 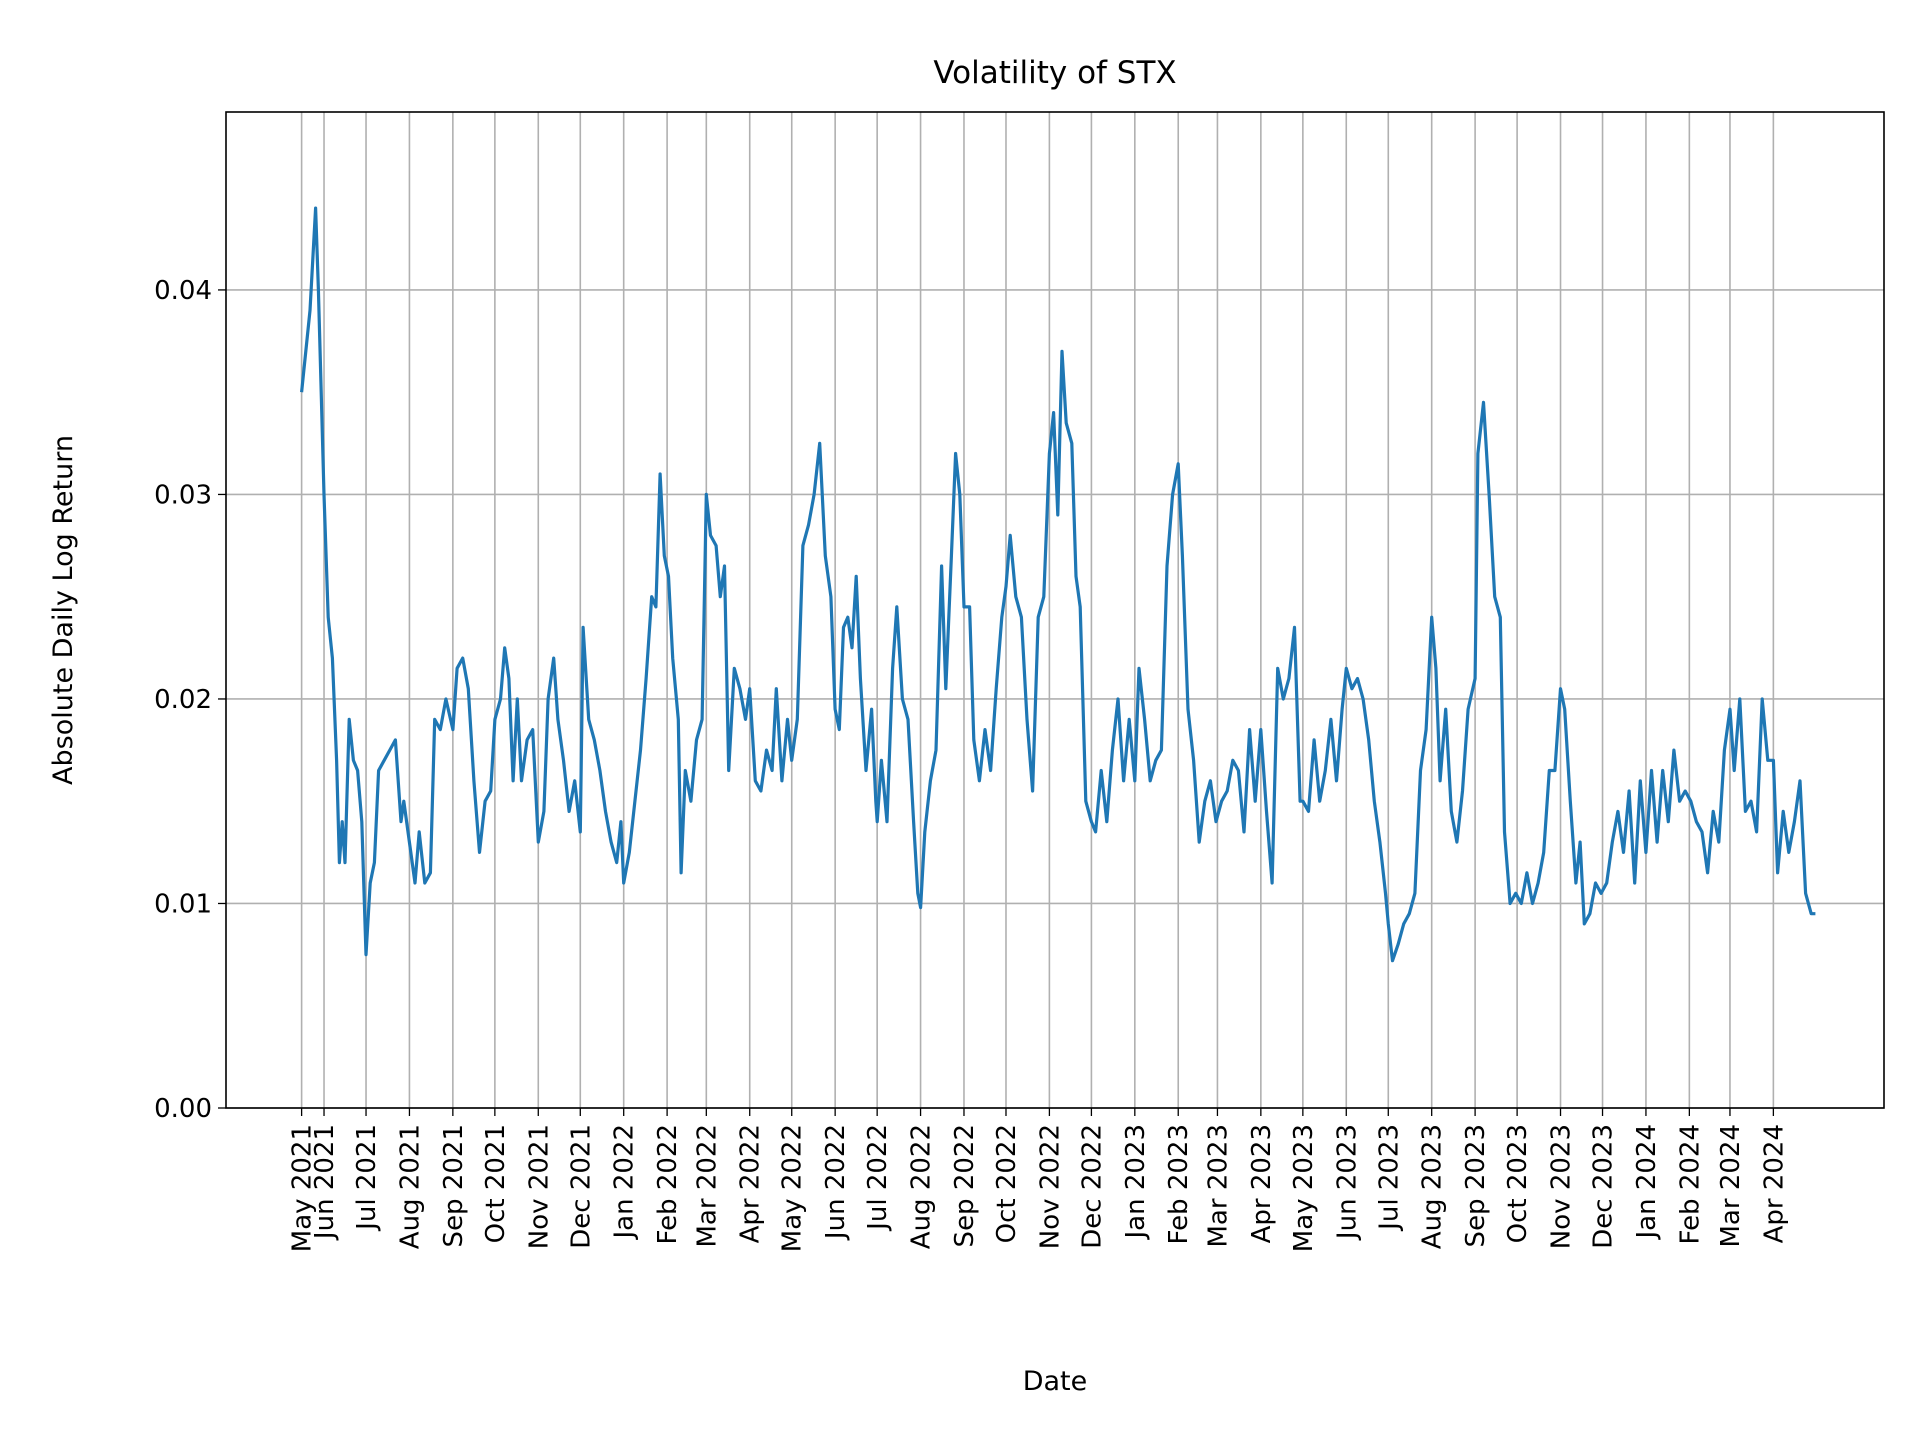 I want to click on x-tick-label: Aug 2021, so click(x=410, y=1186).